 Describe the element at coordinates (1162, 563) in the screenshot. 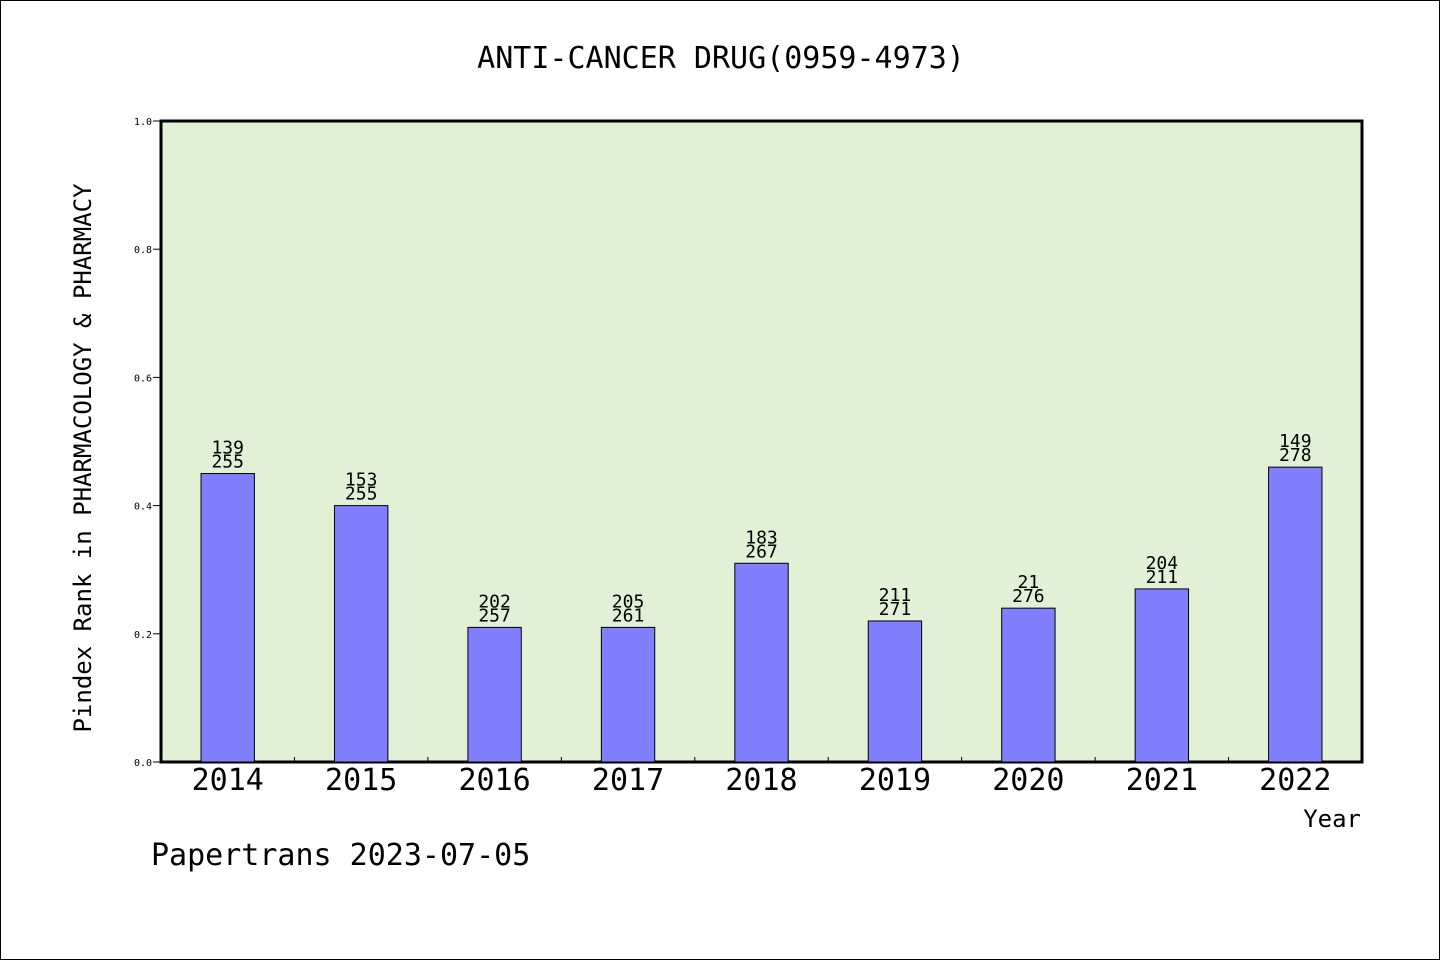

I see `bar-label-top: 204` at that location.